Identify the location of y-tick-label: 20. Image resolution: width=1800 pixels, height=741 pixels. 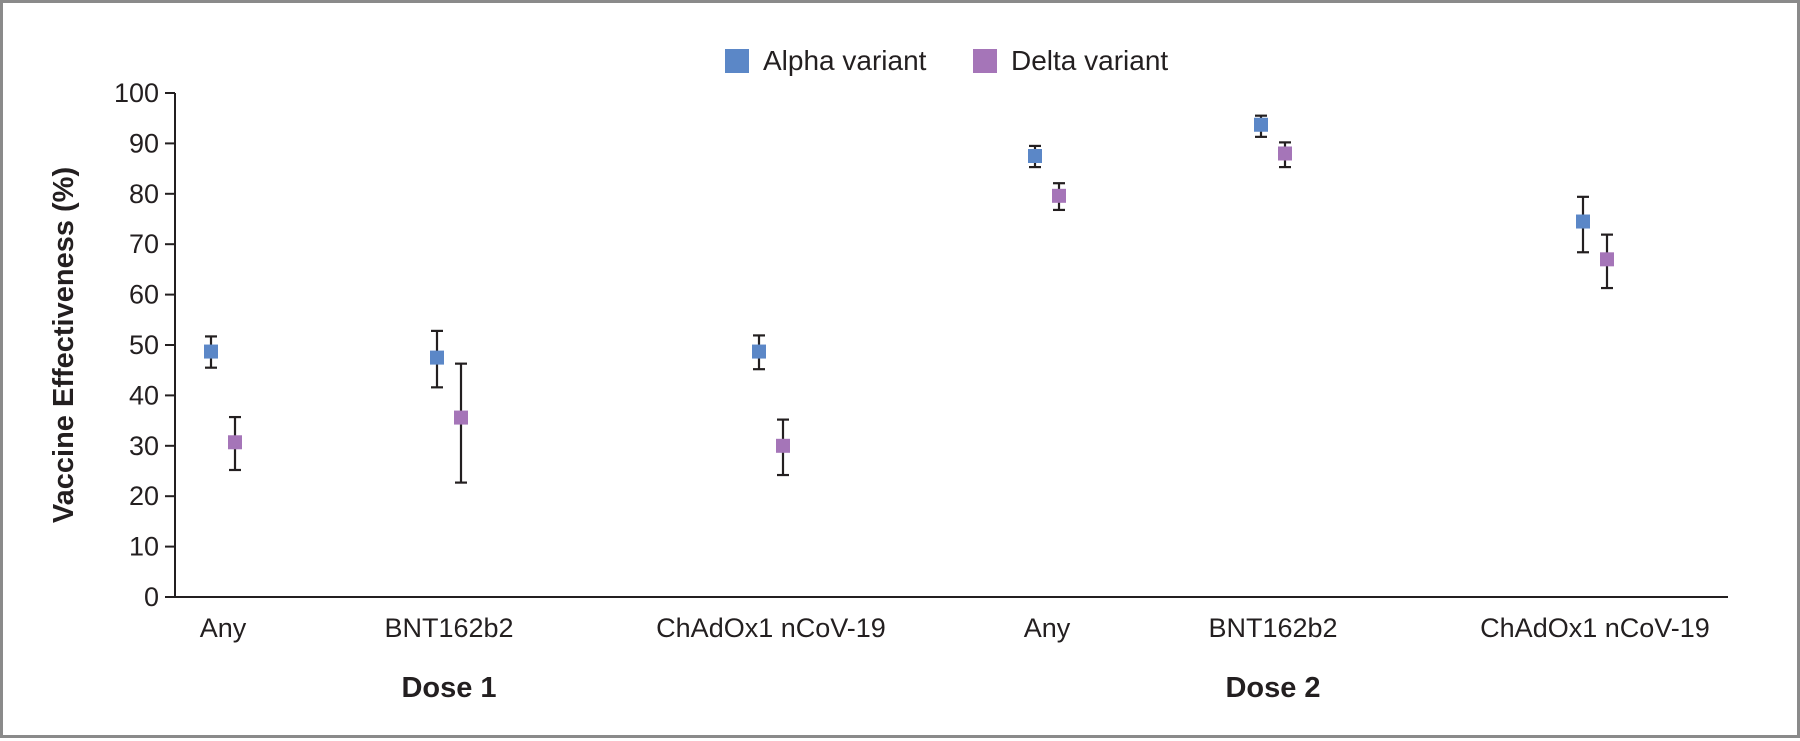
(144, 496).